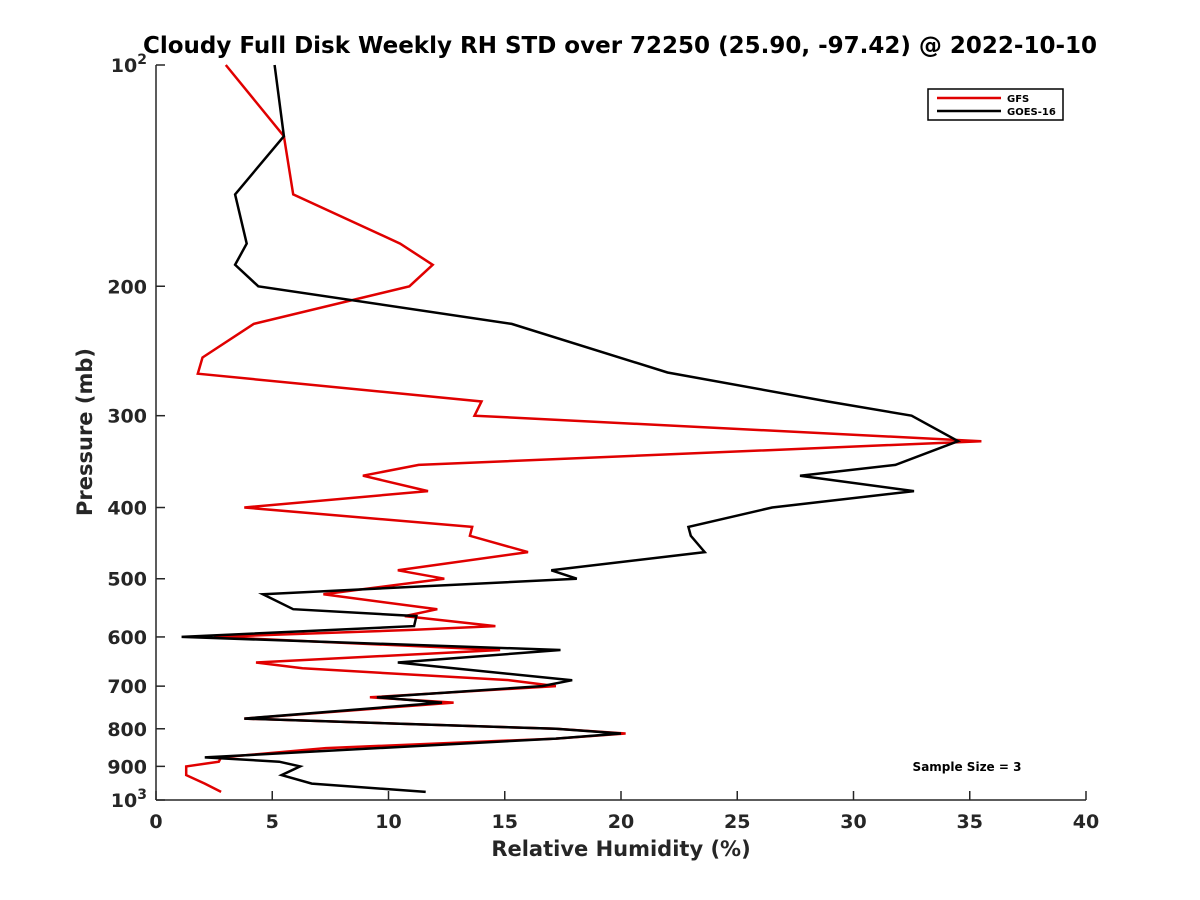 The height and width of the screenshot is (900, 1200). Describe the element at coordinates (136, 432) in the screenshot. I see `y-ticks: 10² 200 300 400 500 600 700 800 900 10³` at that location.